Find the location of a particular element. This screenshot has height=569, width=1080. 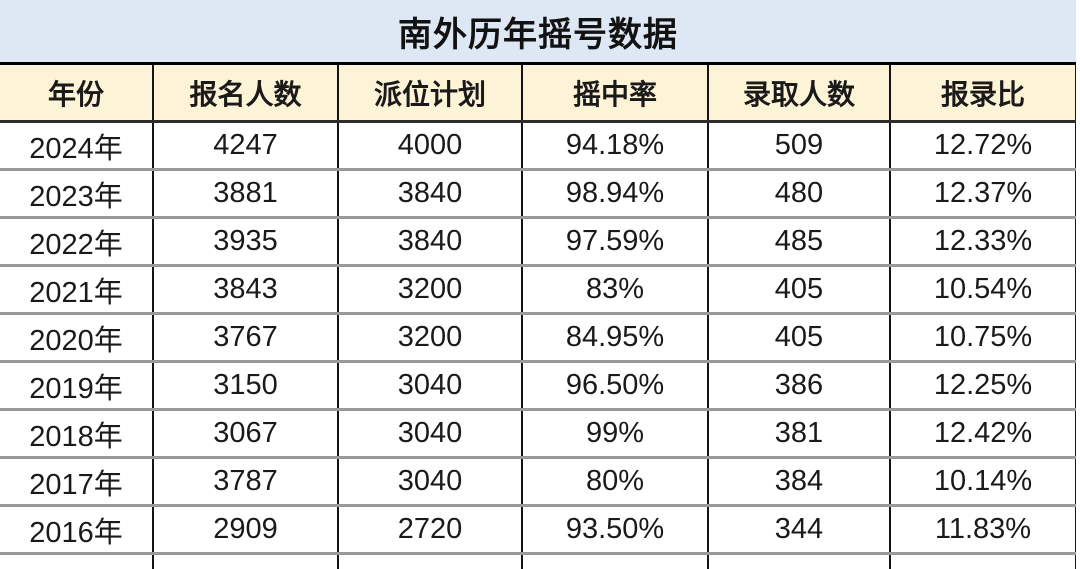

table-row: 2020年 3767 3200 84.95% 405 10.75% is located at coordinates (538, 338).